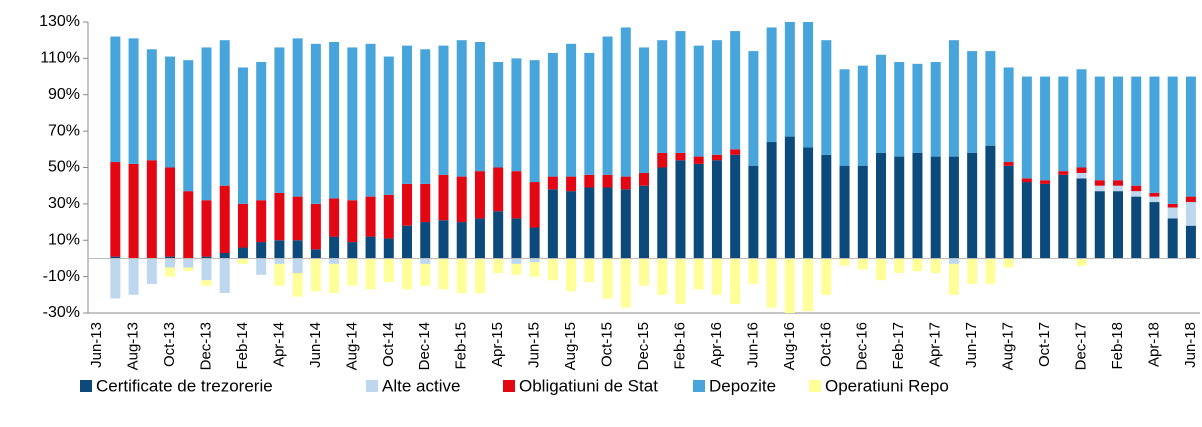  What do you see at coordinates (898, 346) in the screenshot?
I see `x-tick-label: Feb-17` at bounding box center [898, 346].